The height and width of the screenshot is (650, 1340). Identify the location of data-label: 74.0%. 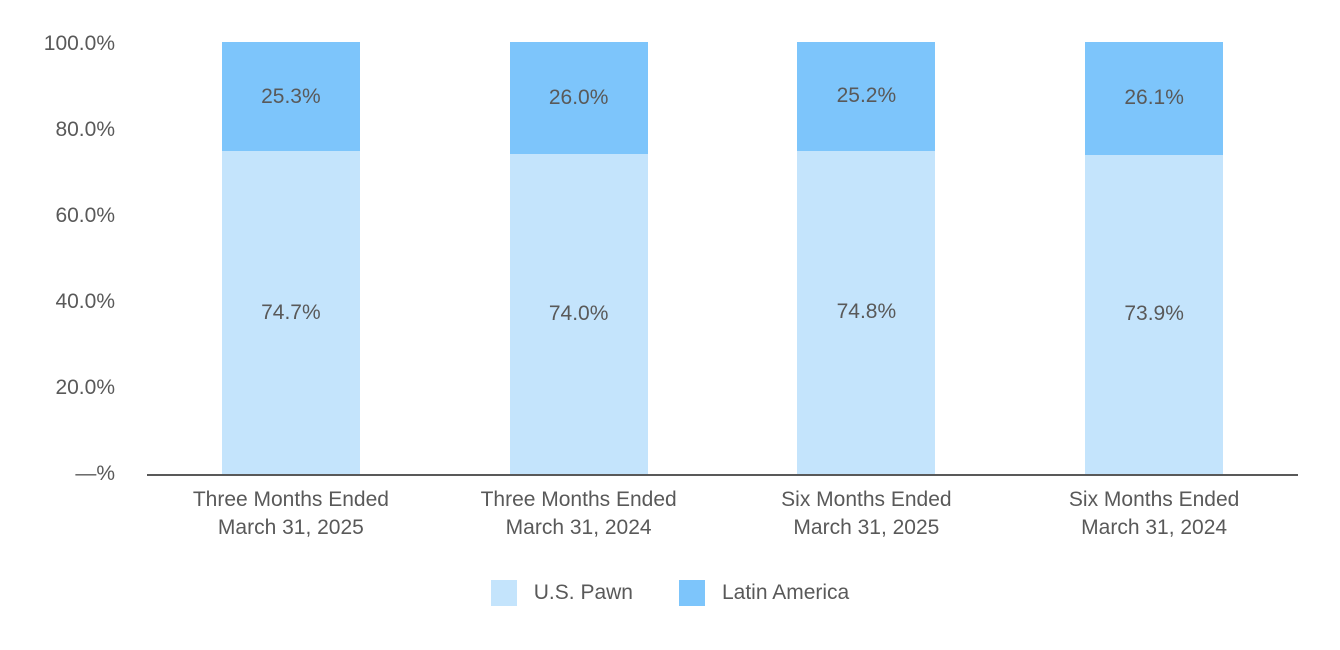
(578, 314).